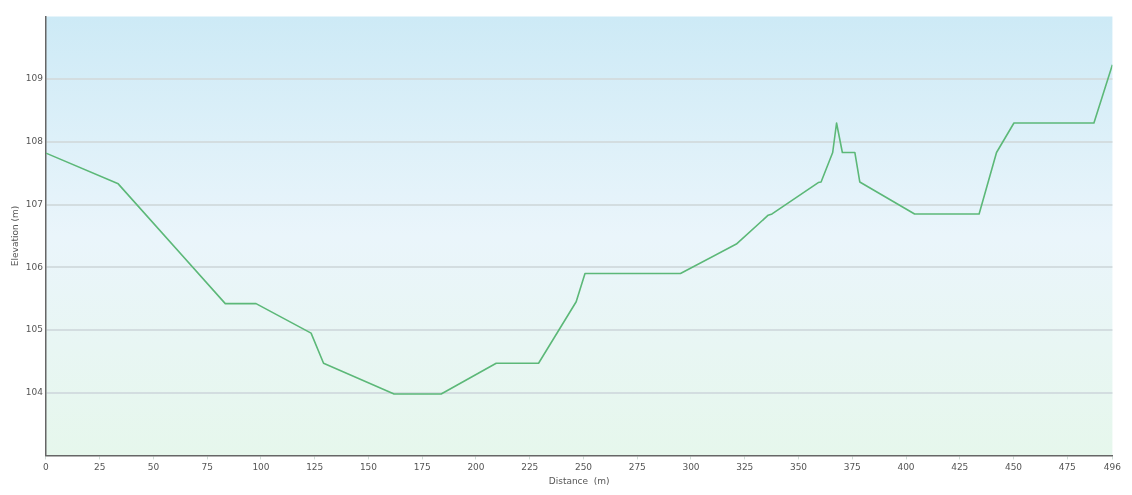 This screenshot has width=1132, height=495. I want to click on x-tick-label: 496, so click(1112, 467).